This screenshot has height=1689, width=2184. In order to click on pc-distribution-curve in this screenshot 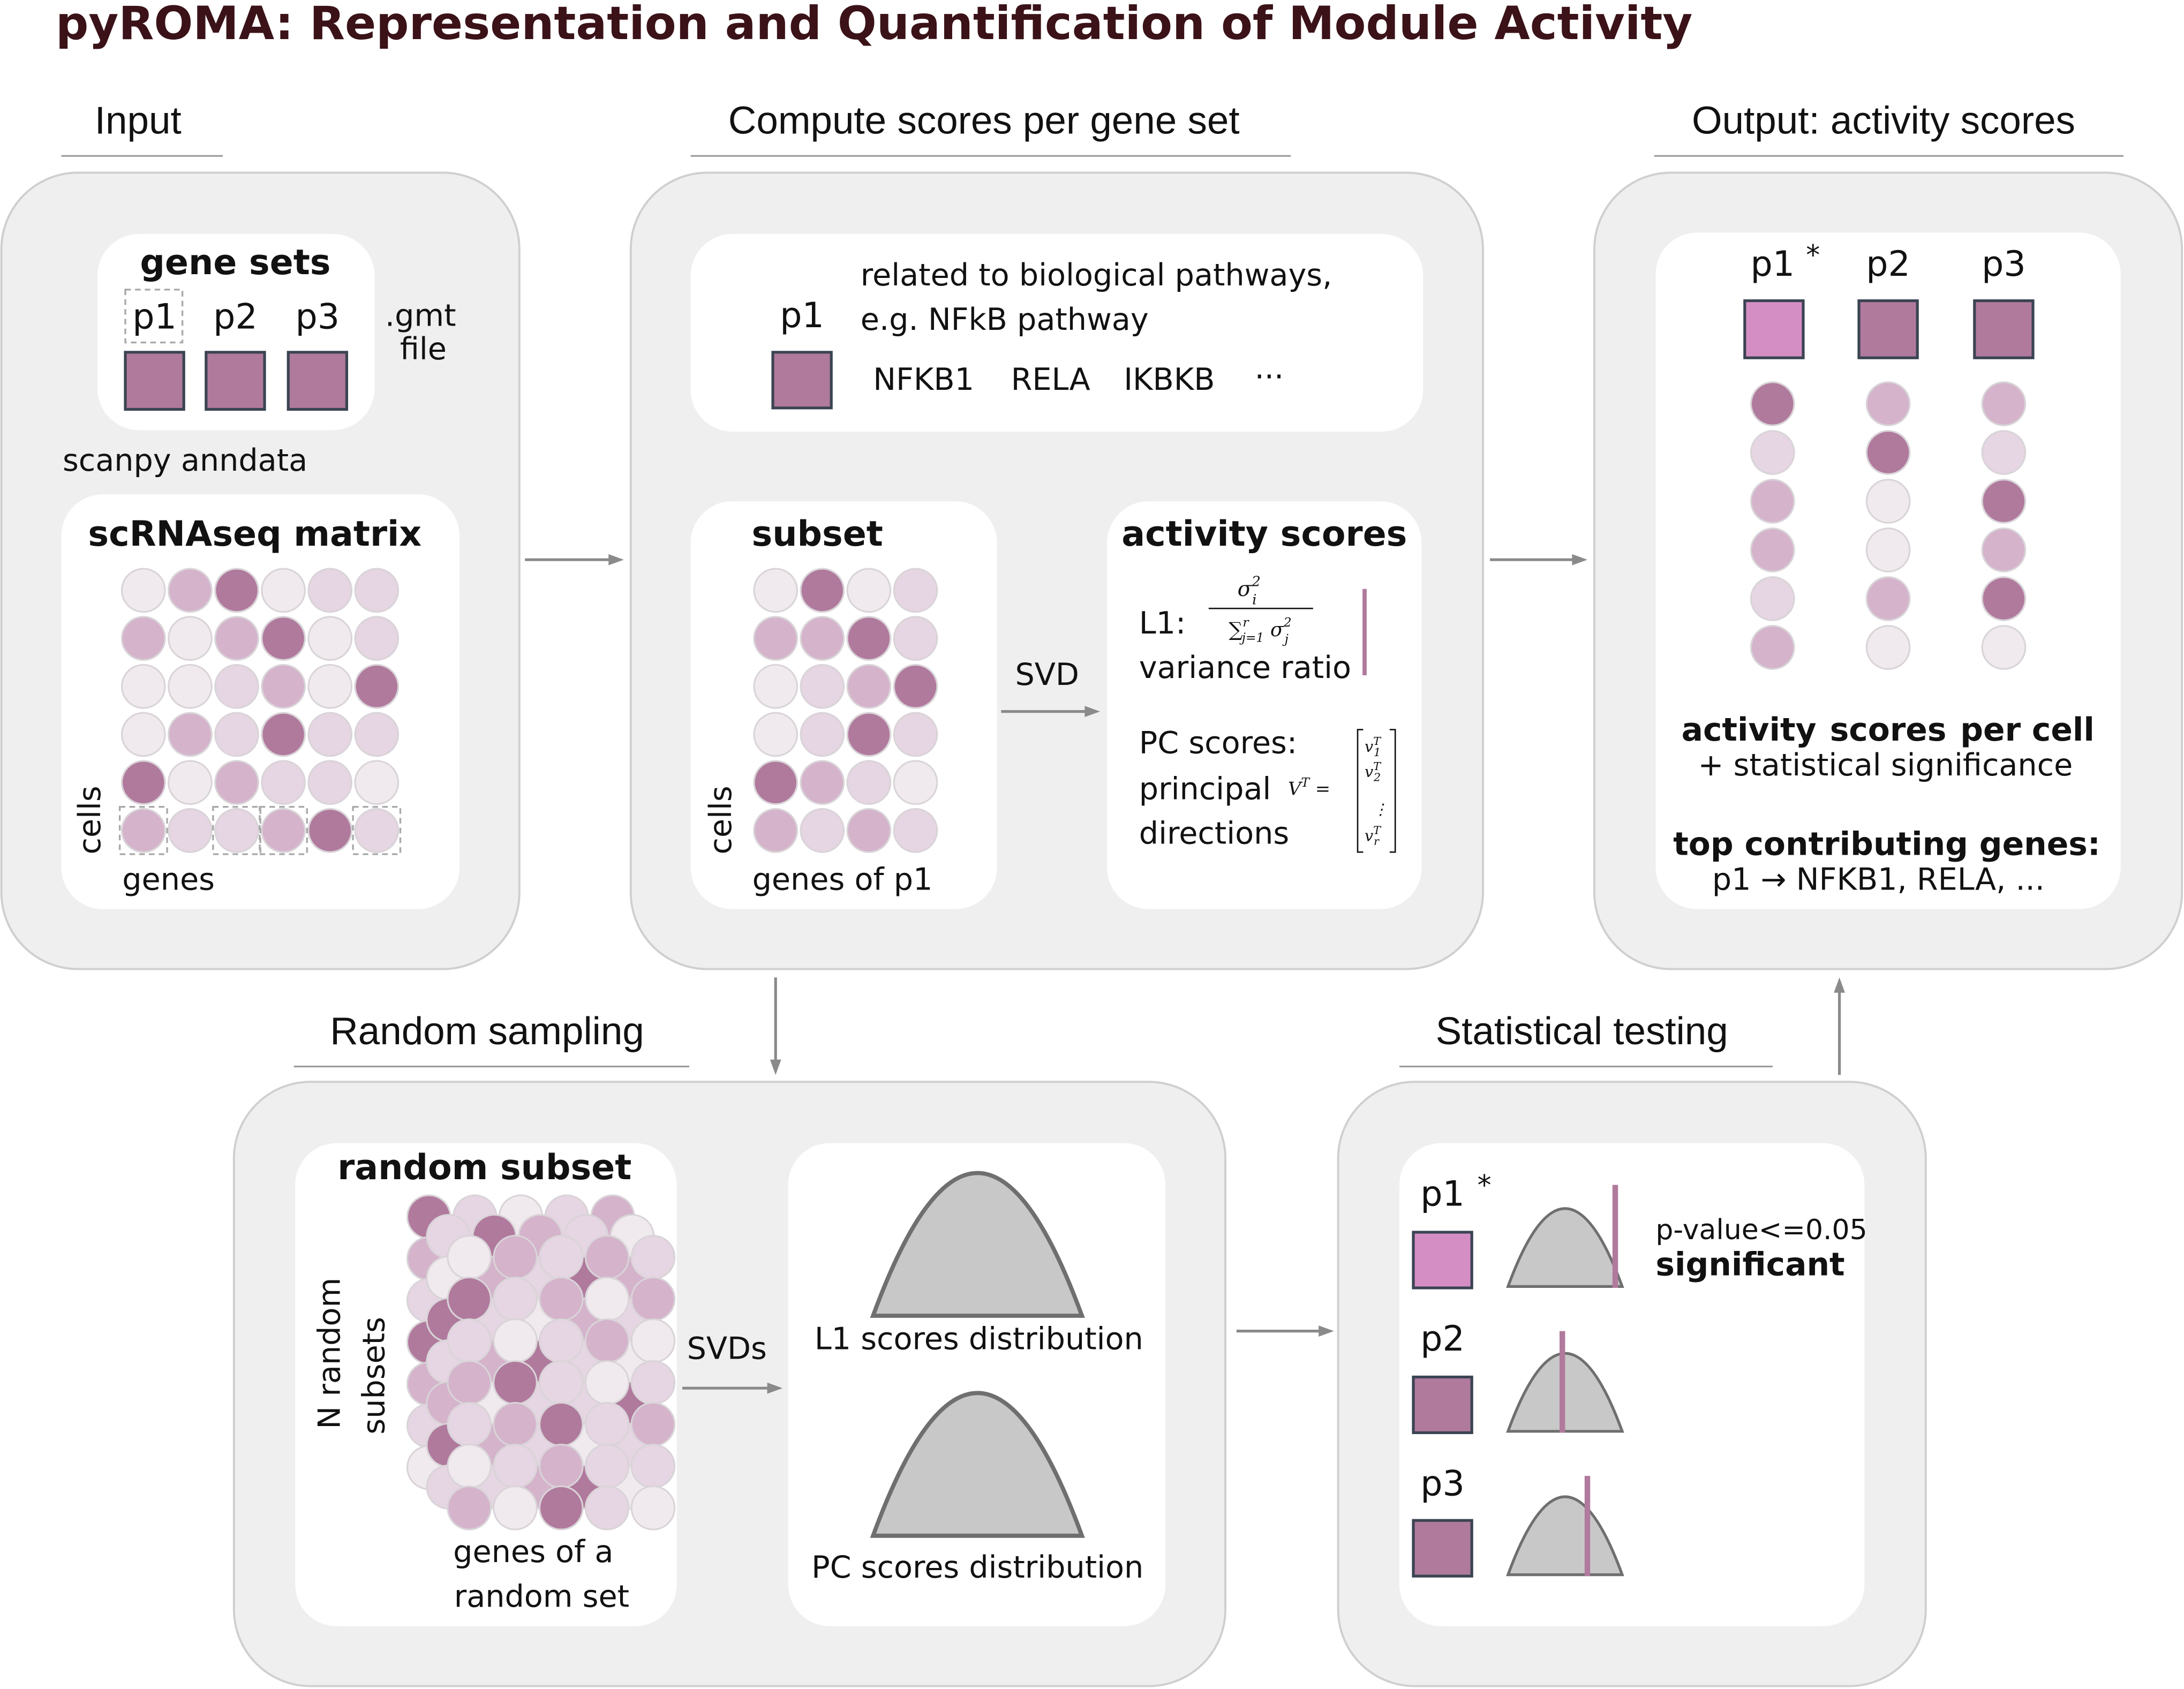, I will do `click(977, 1464)`.